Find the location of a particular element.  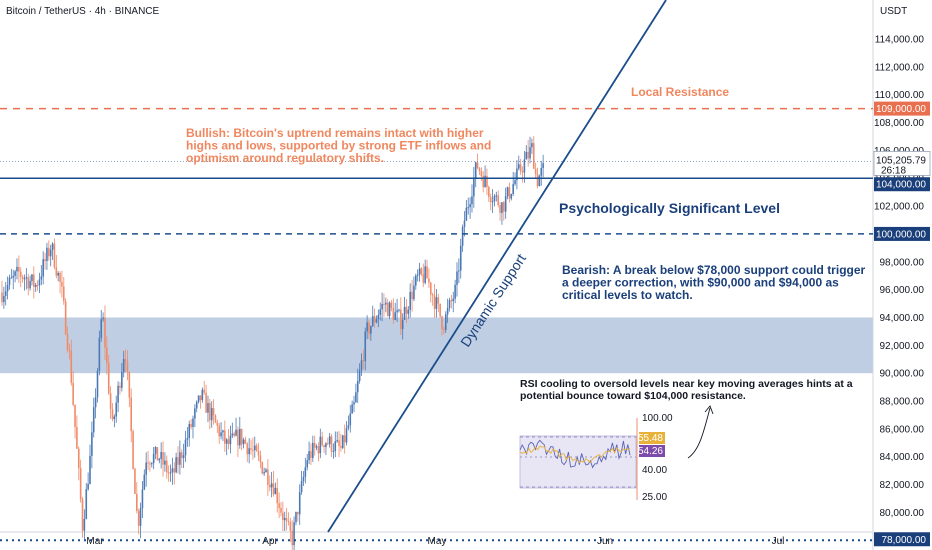

support-price-tag-text: 104,000.00 is located at coordinates (901, 185).